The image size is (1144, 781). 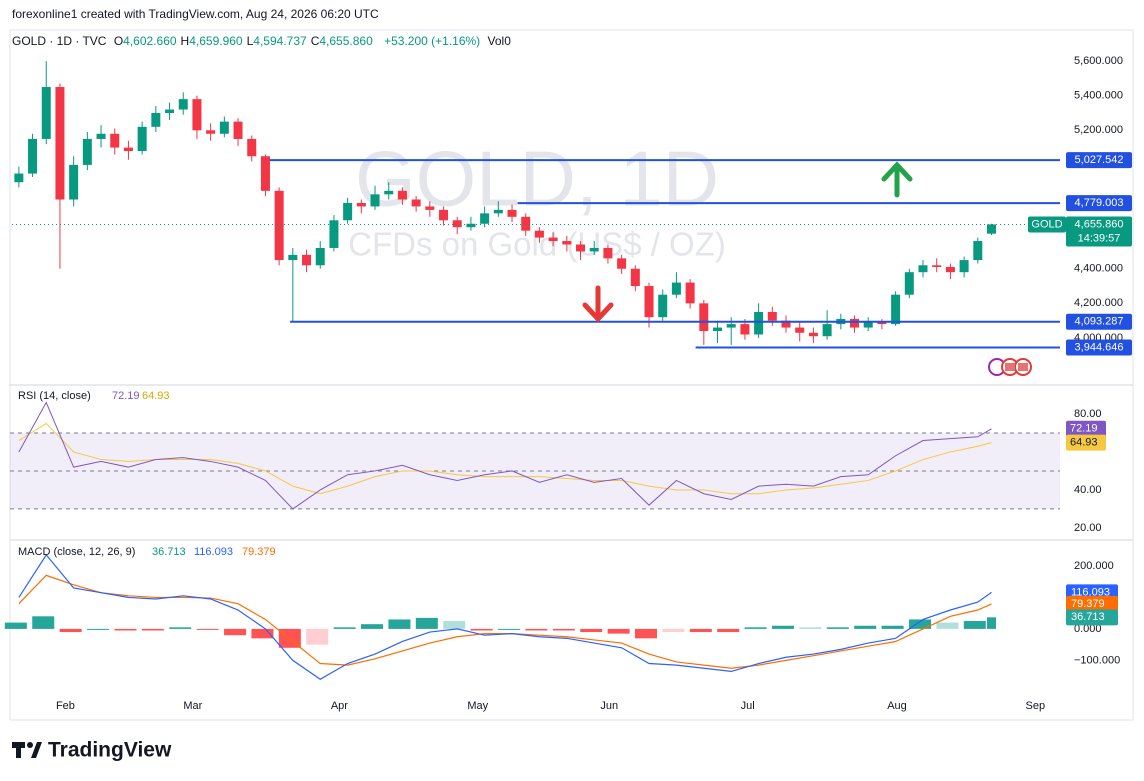 What do you see at coordinates (1088, 414) in the screenshot?
I see `y-tick-label: 80.00` at bounding box center [1088, 414].